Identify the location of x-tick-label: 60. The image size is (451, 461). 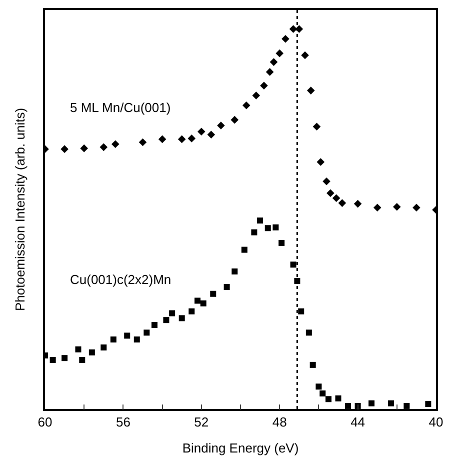
(45, 422).